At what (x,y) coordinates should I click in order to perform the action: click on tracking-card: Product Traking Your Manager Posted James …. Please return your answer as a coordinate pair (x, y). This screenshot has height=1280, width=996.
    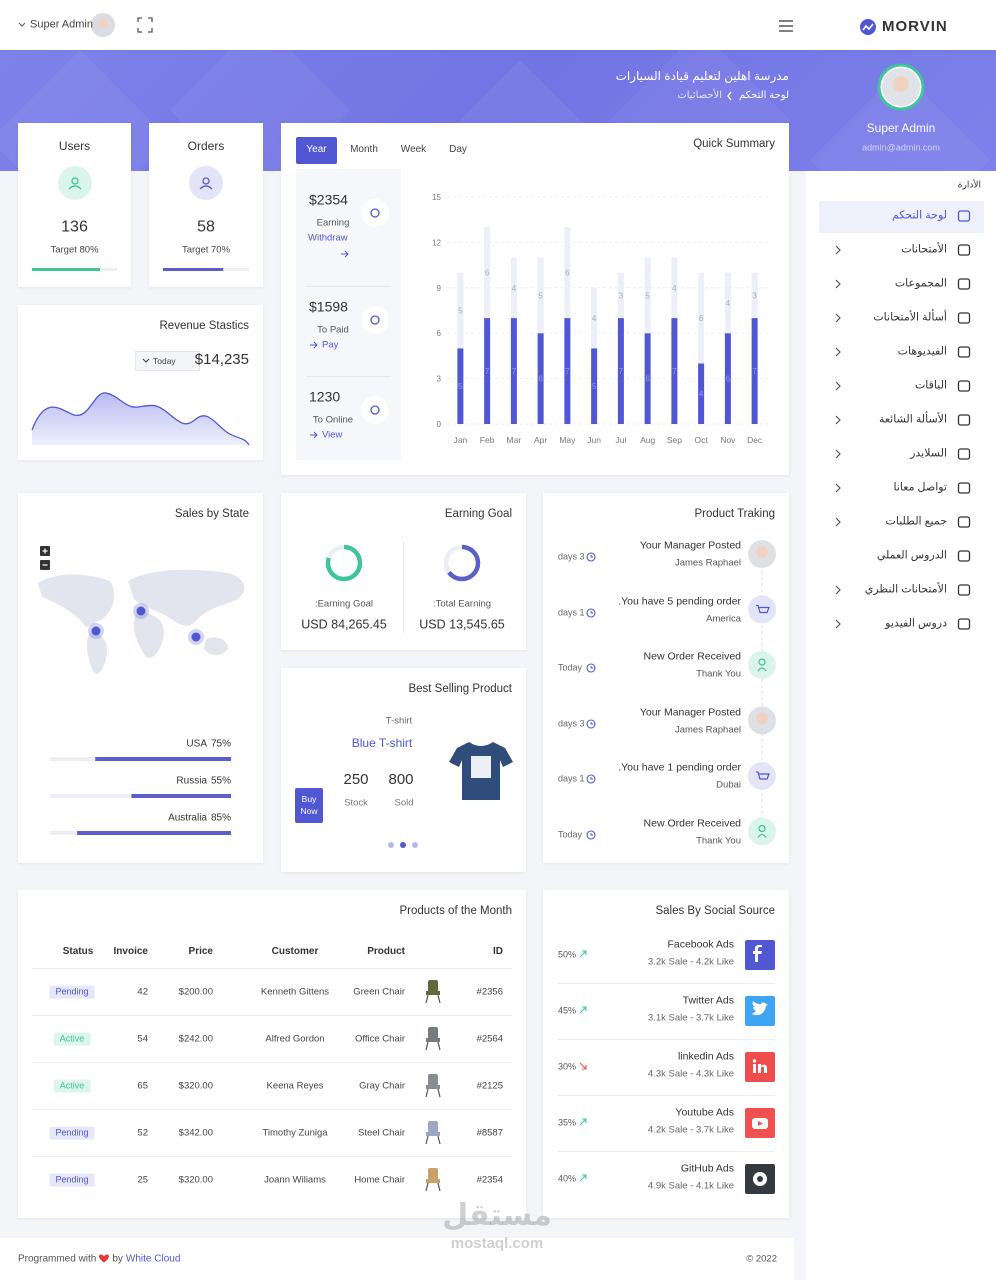
    Looking at the image, I should click on (666, 678).